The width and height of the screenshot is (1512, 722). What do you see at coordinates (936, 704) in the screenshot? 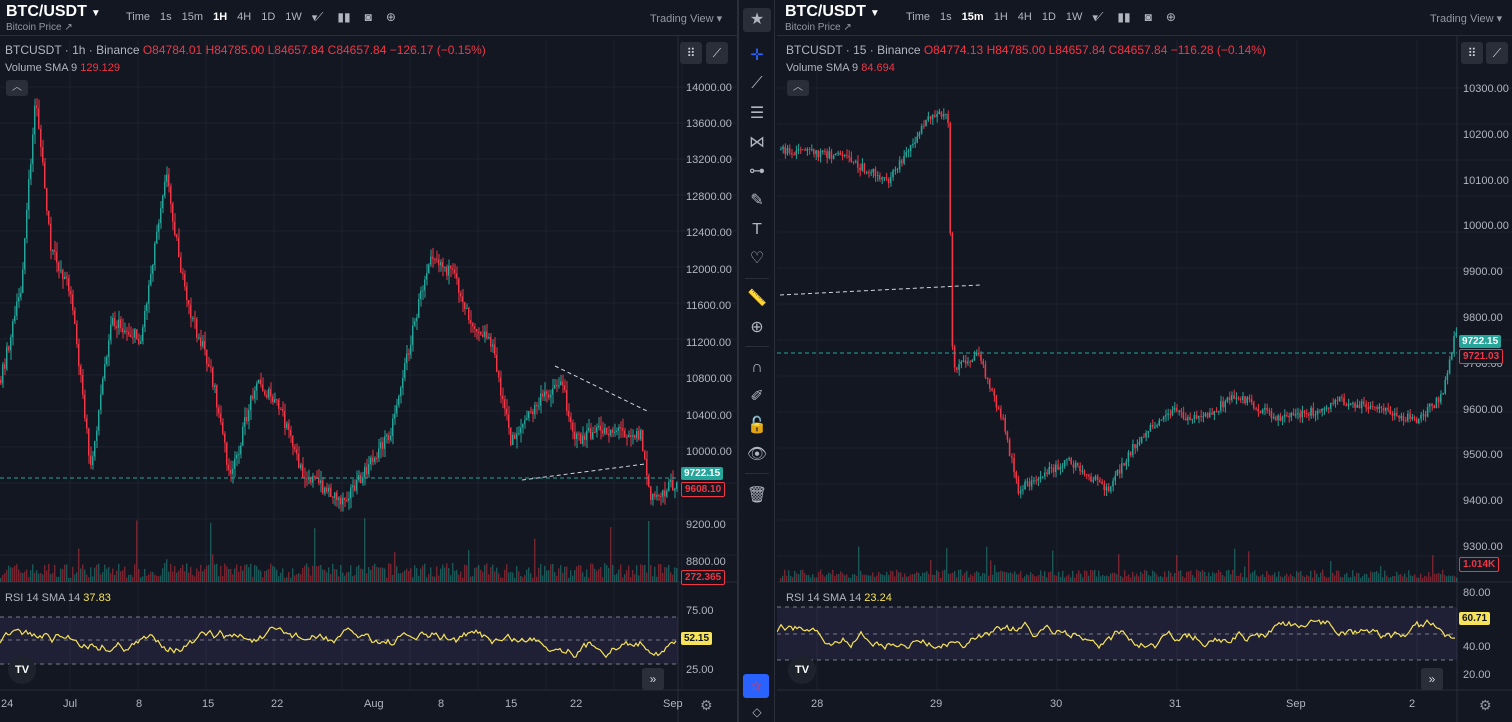
I see `right-x-label: 29` at bounding box center [936, 704].